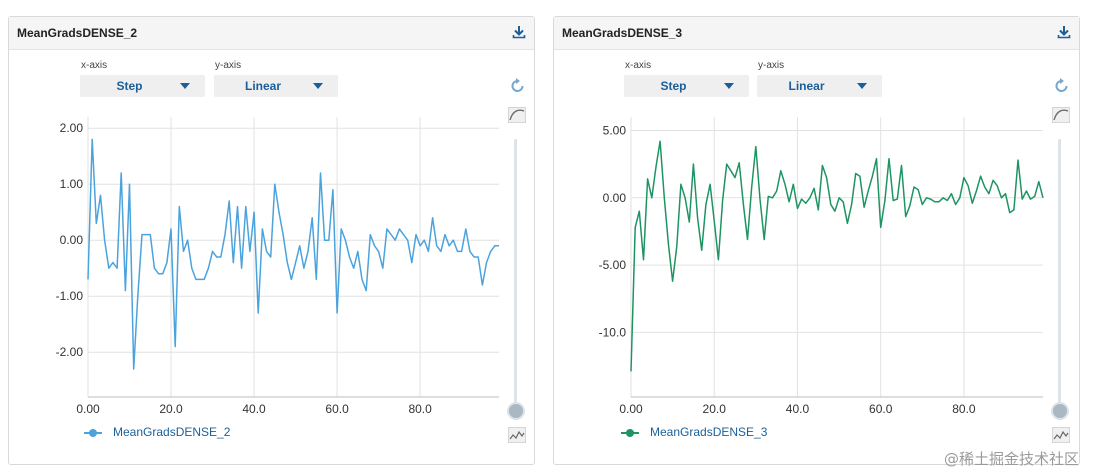 This screenshot has width=1093, height=475. Describe the element at coordinates (622, 33) in the screenshot. I see `chart-card-title: MeanGradsDENSE_3` at that location.